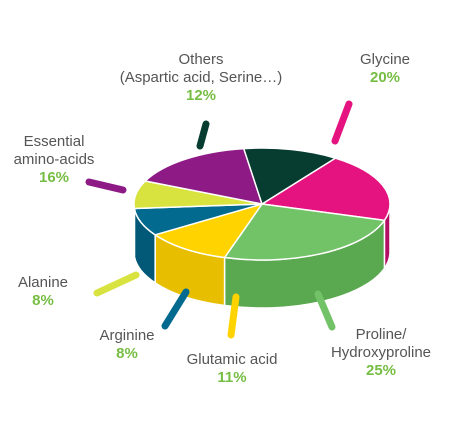 The height and width of the screenshot is (432, 454). Describe the element at coordinates (54, 177) in the screenshot. I see `label-essential-value: 16%` at that location.